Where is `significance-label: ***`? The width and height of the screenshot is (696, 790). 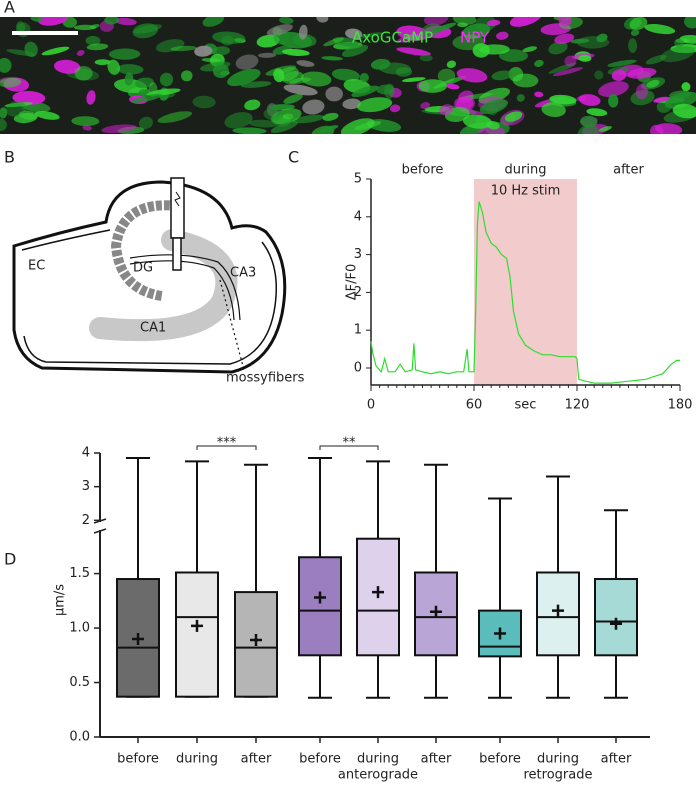
significance-label: *** is located at coordinates (227, 443).